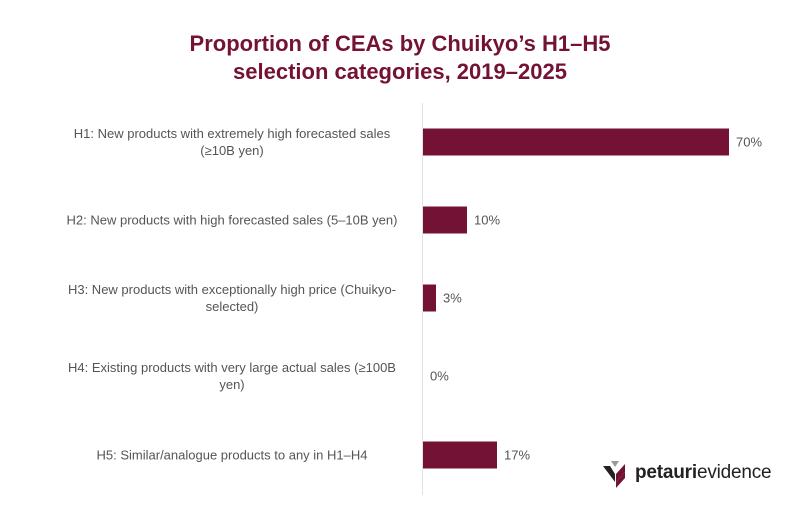  I want to click on value-label: 3%, so click(452, 298).